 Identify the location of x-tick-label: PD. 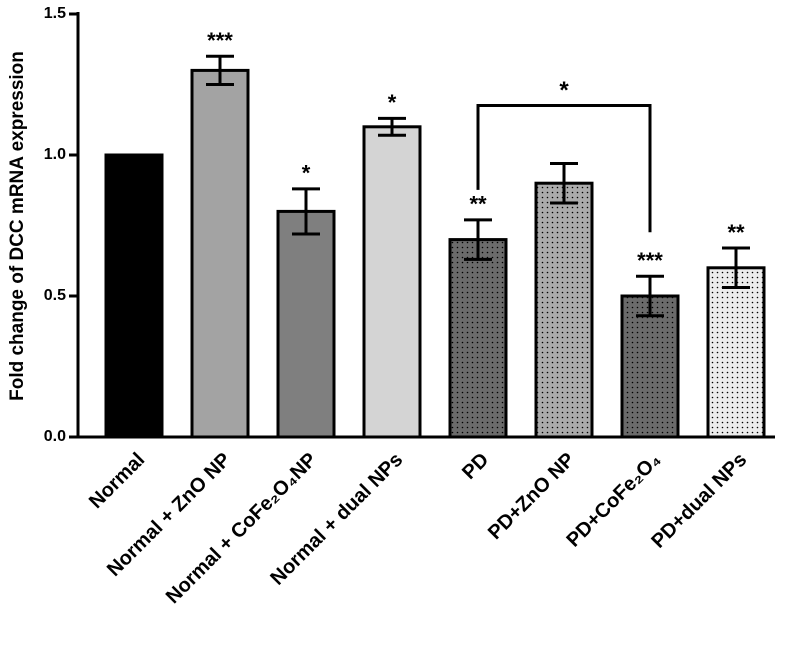
(475, 466).